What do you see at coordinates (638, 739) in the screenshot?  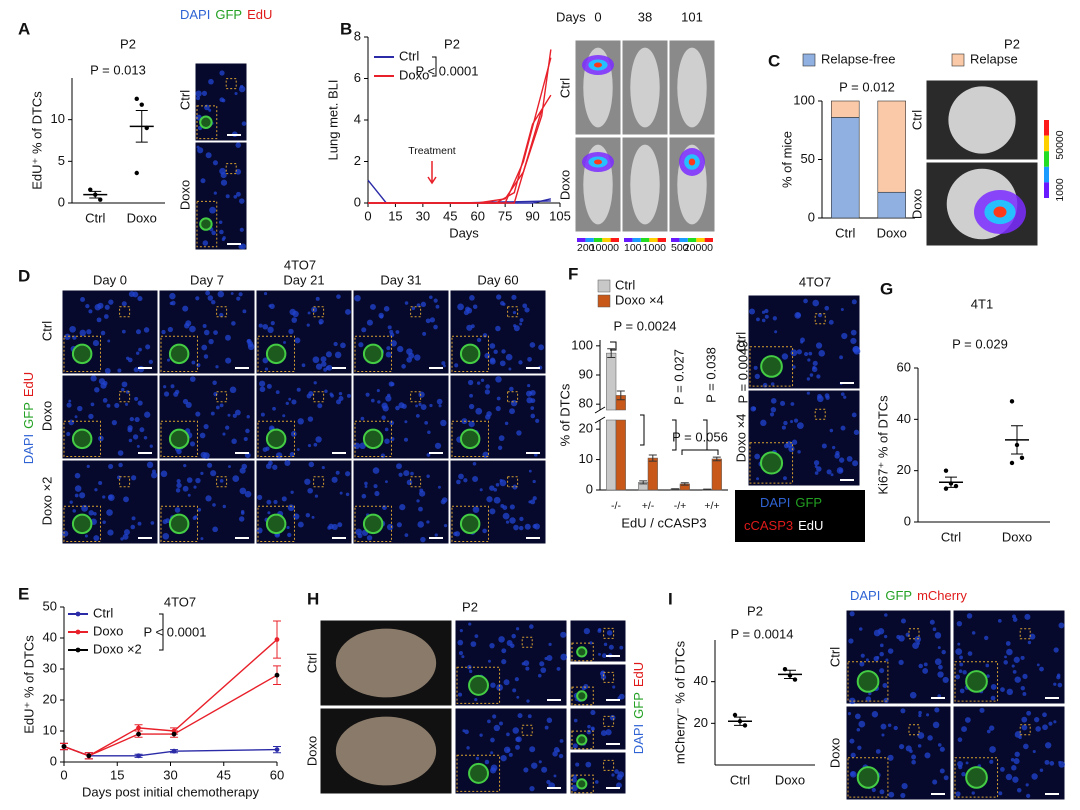 I see `channel-name: DAPI` at bounding box center [638, 739].